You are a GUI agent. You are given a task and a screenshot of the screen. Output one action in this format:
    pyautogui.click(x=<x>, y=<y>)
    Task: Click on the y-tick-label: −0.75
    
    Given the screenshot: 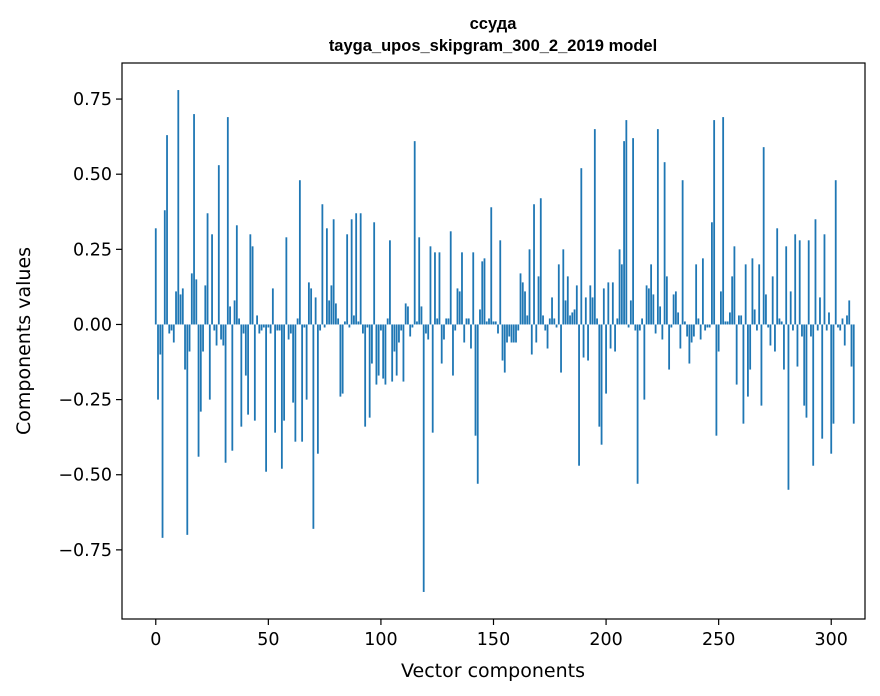 What is the action you would take?
    pyautogui.click(x=85, y=551)
    